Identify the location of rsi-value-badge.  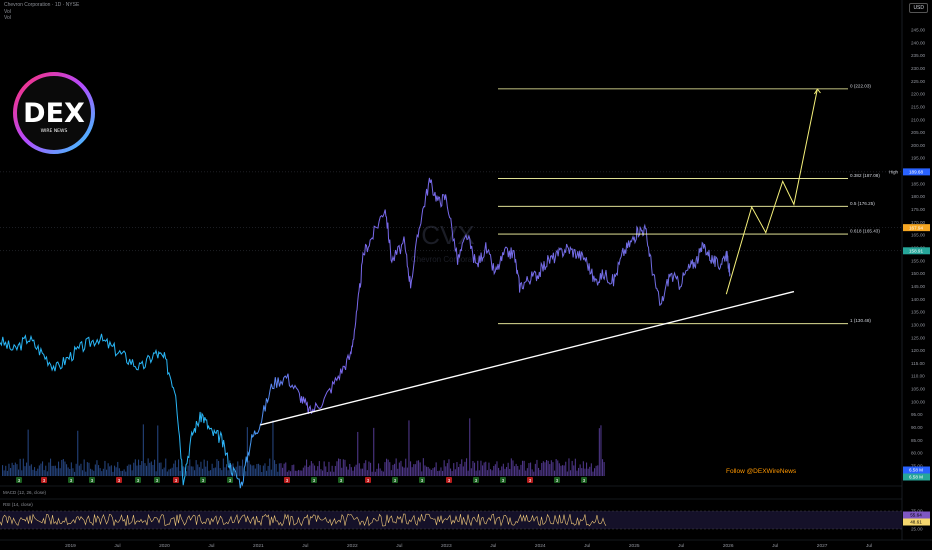
(916, 515).